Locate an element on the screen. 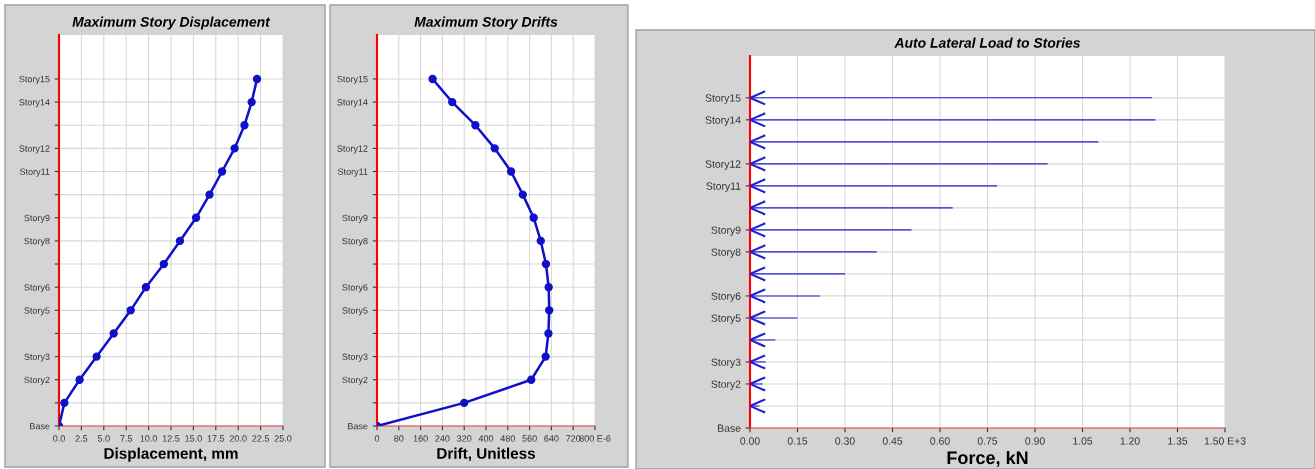 Image resolution: width=1315 pixels, height=469 pixels. chart-title: Maximum Story Drifts is located at coordinates (486, 23).